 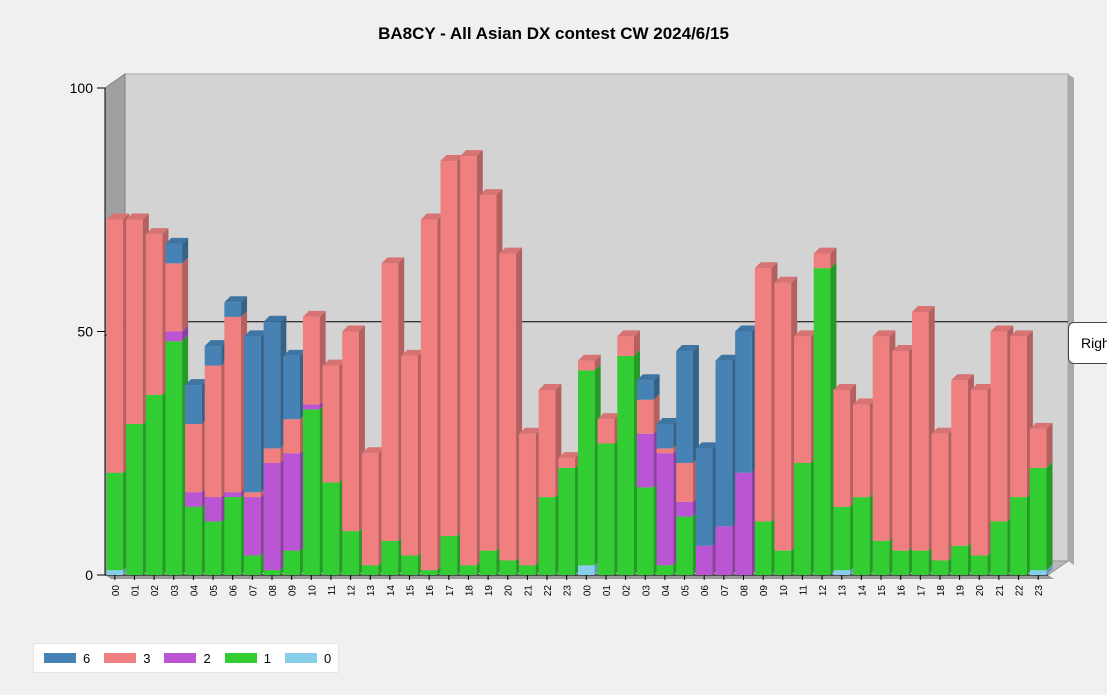 I want to click on x-tick-label: 08, so click(x=744, y=591).